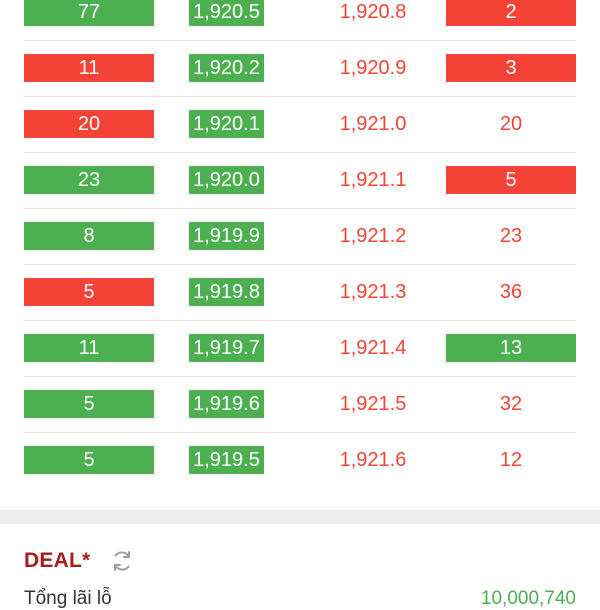 The height and width of the screenshot is (610, 600). What do you see at coordinates (68, 598) in the screenshot?
I see `summary-label: Tổng lãi lỗ` at bounding box center [68, 598].